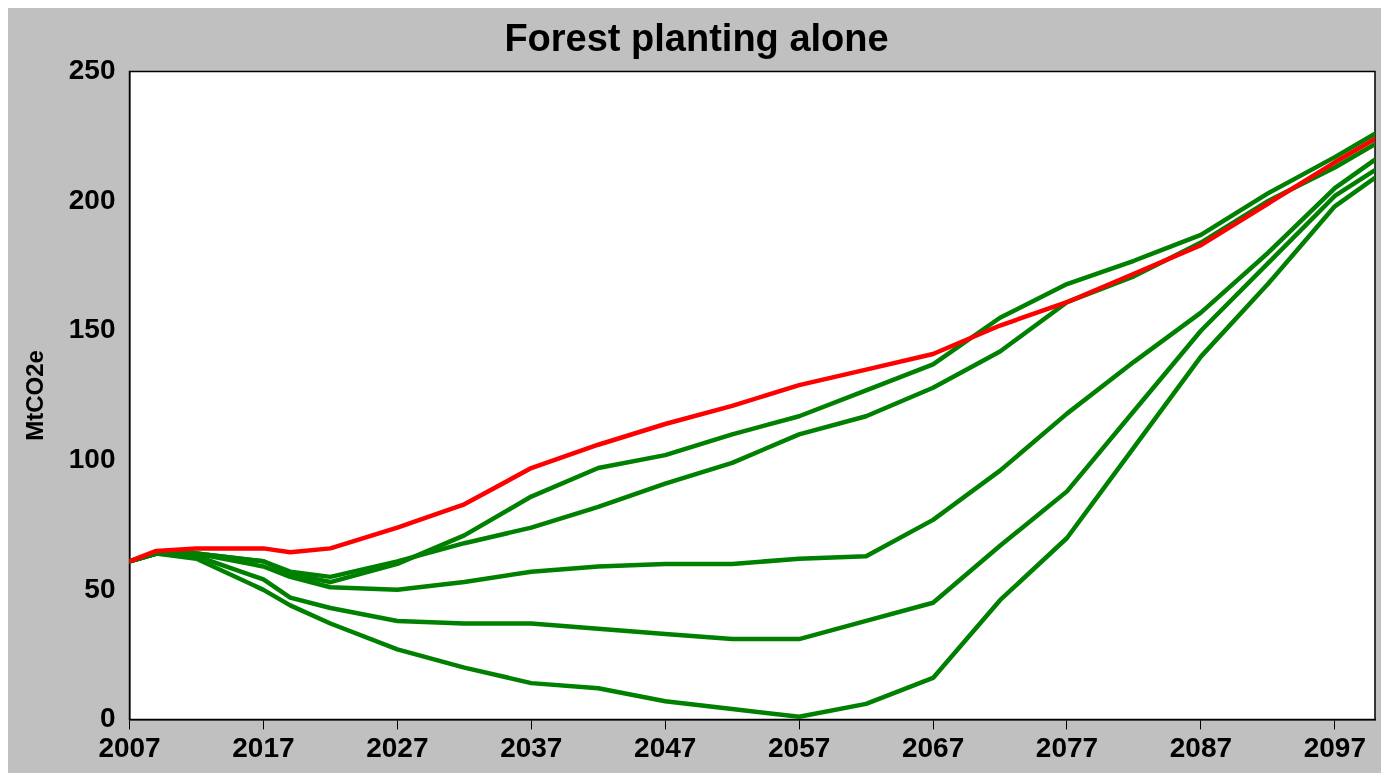 This screenshot has width=1389, height=781. What do you see at coordinates (665, 747) in the screenshot?
I see `x-tick-label: 2047` at bounding box center [665, 747].